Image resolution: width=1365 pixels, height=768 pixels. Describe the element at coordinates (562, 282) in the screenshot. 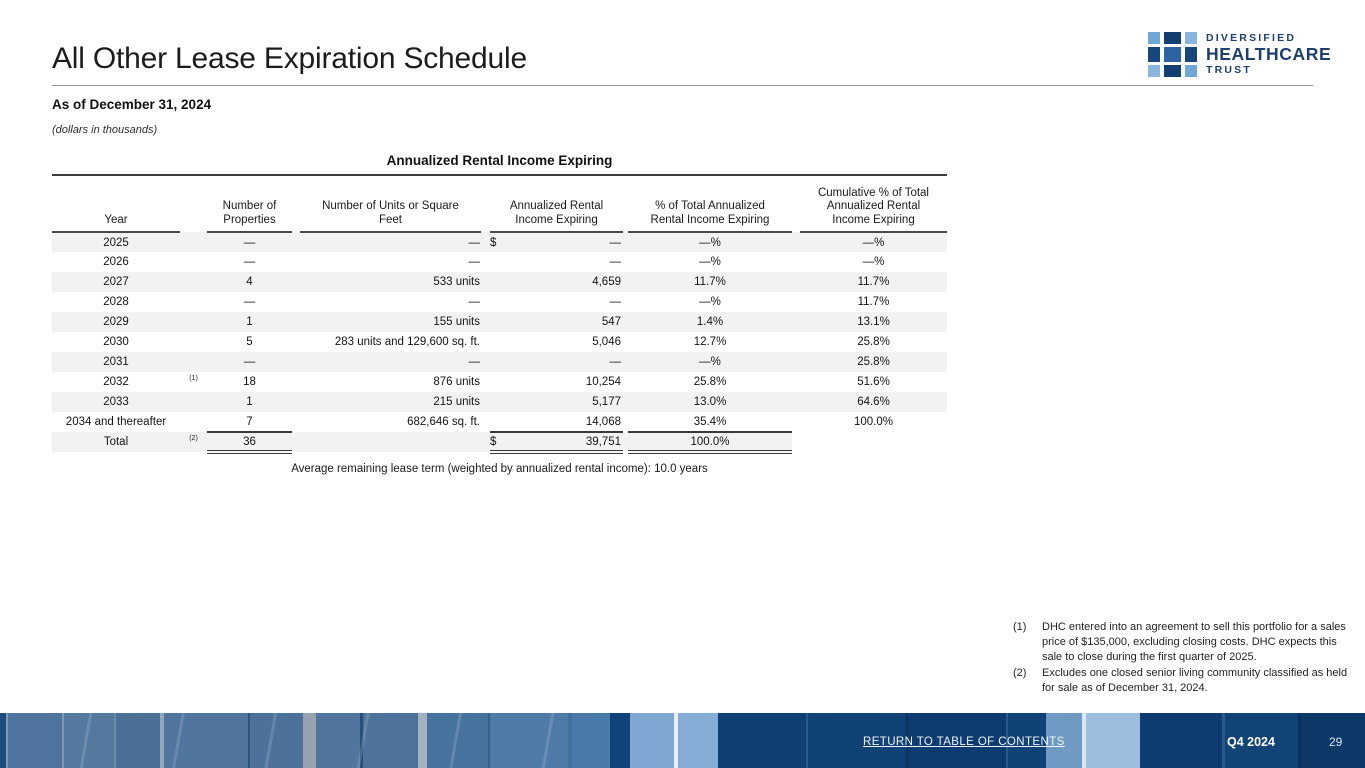

I see `table-cell-income: 4,659` at that location.